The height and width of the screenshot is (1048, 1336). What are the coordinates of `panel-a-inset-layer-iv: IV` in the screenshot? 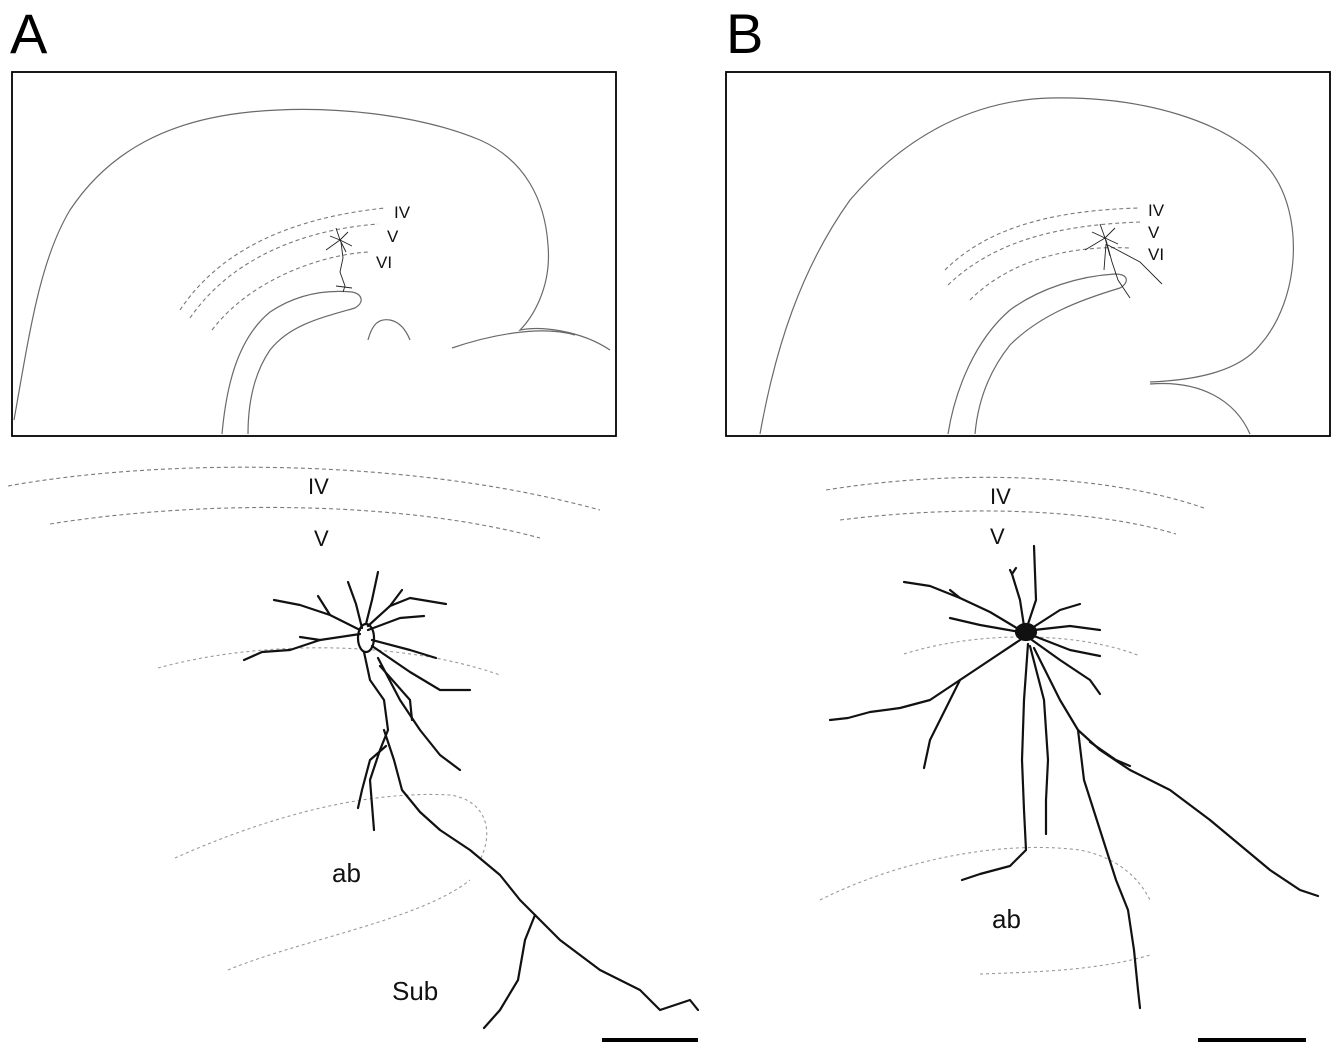 It's located at (402, 212).